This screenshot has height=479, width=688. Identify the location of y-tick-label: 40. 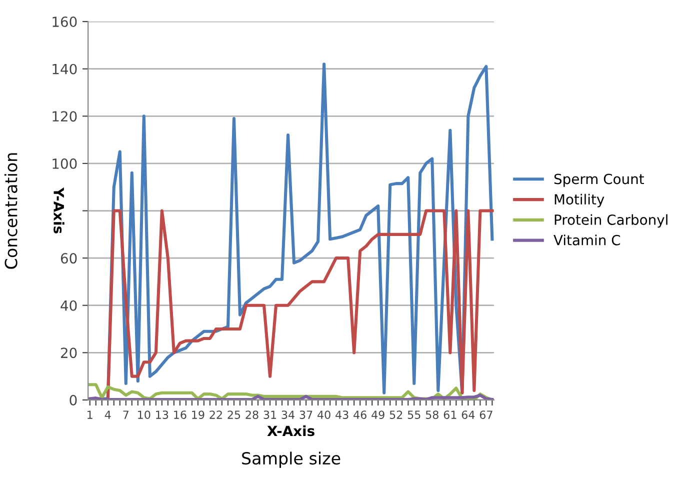
(68, 305).